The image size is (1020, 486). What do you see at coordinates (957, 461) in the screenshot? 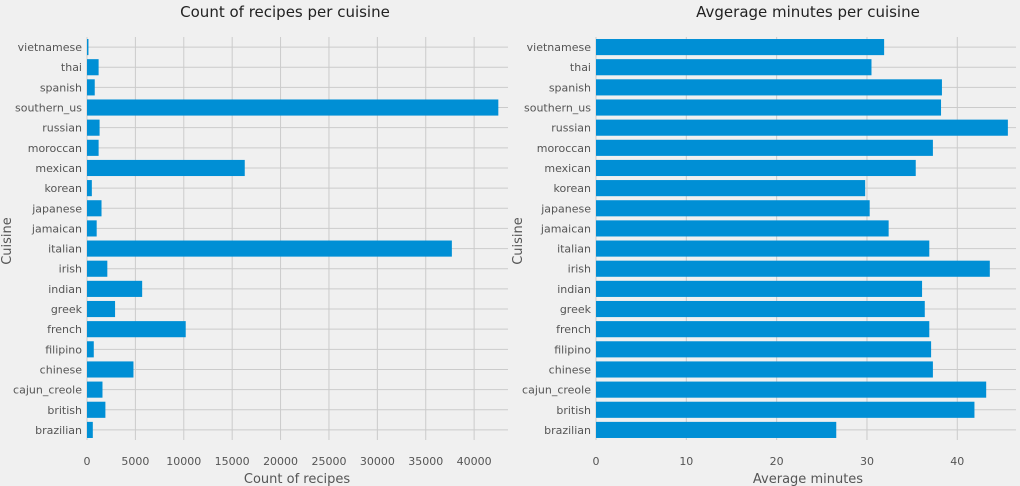
I see `xtick-label: 40` at bounding box center [957, 461].